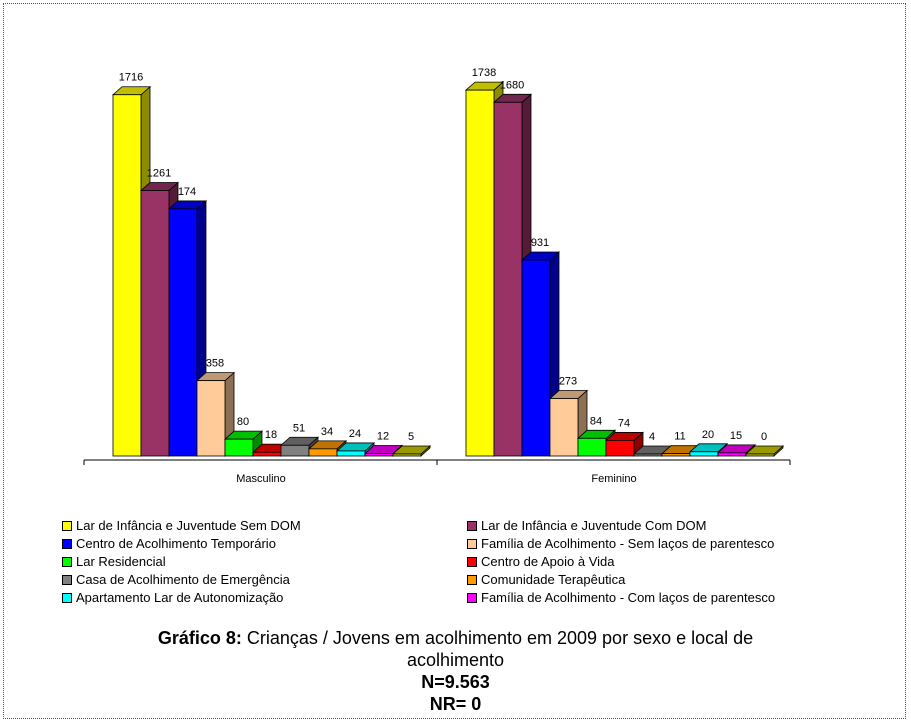  Describe the element at coordinates (176, 543) in the screenshot. I see `legend-label: Centro de Acolhimento Temporário` at that location.